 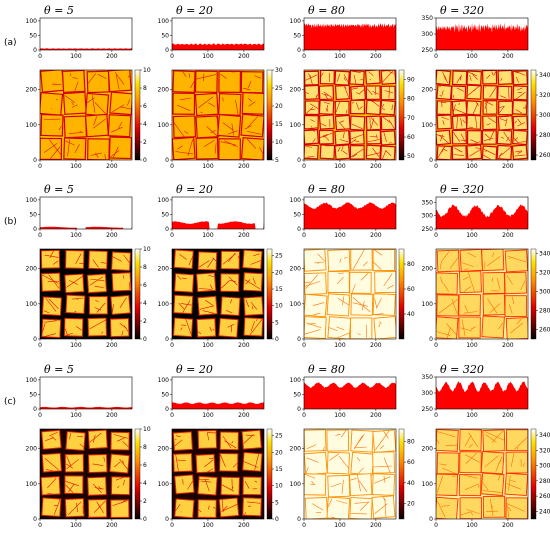 I want to click on x-tick-label: 200, so click(x=112, y=415).